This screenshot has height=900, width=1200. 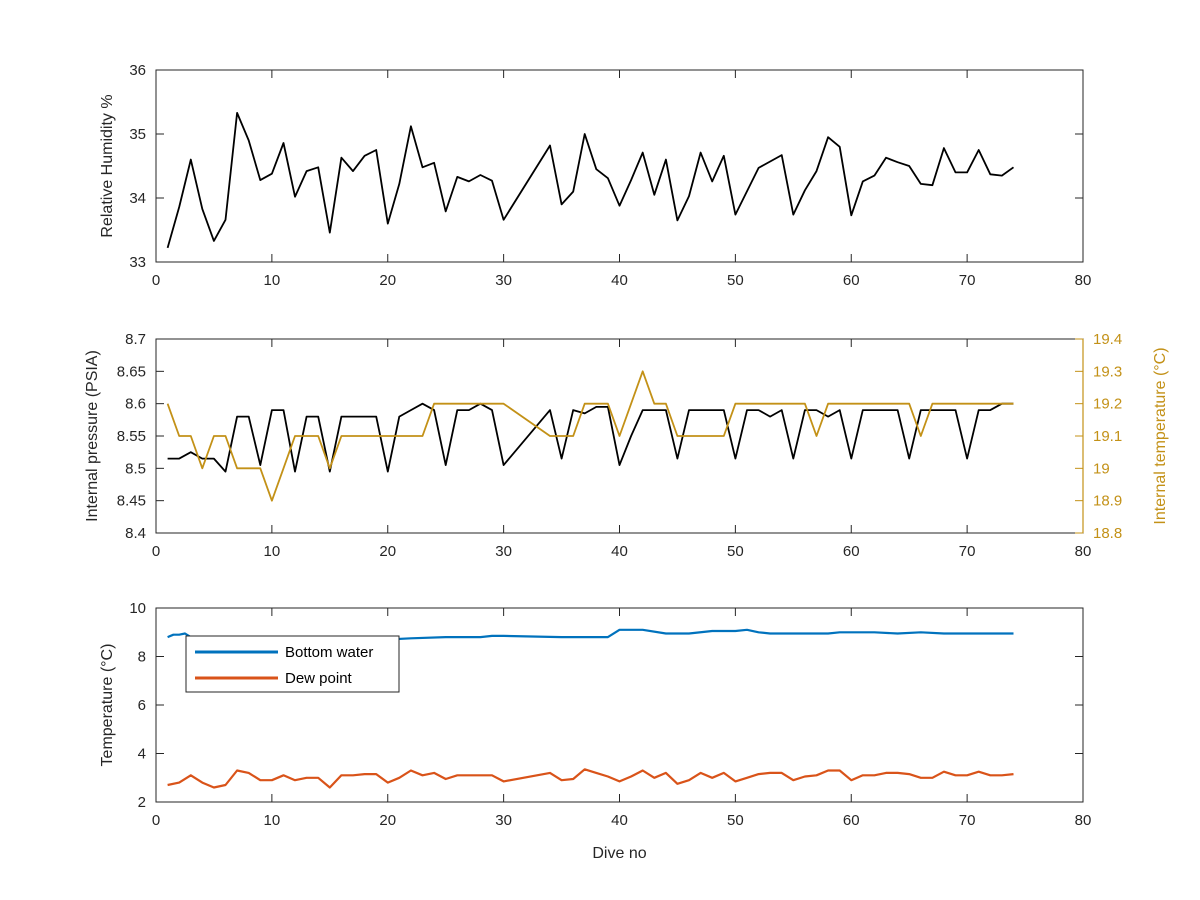 I want to click on y-tick-label: 2, so click(x=142, y=802).